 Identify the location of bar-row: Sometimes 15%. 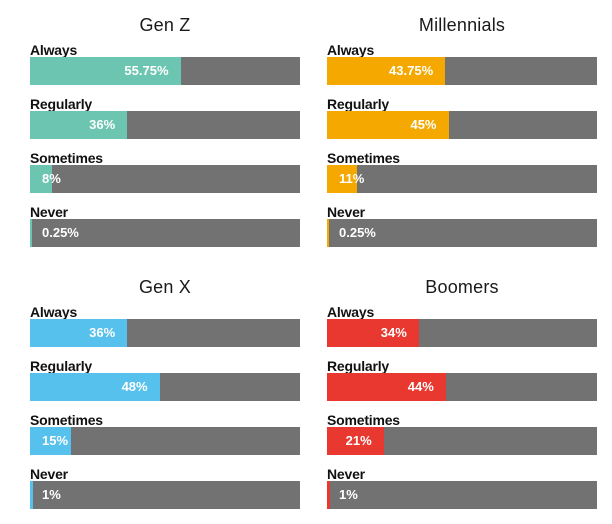
(165, 438).